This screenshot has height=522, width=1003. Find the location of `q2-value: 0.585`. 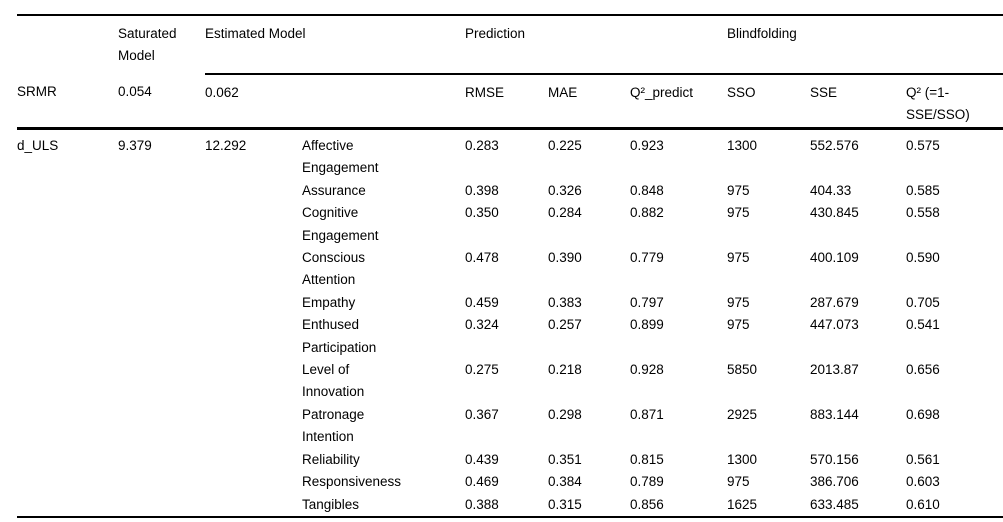

q2-value: 0.585 is located at coordinates (923, 190).